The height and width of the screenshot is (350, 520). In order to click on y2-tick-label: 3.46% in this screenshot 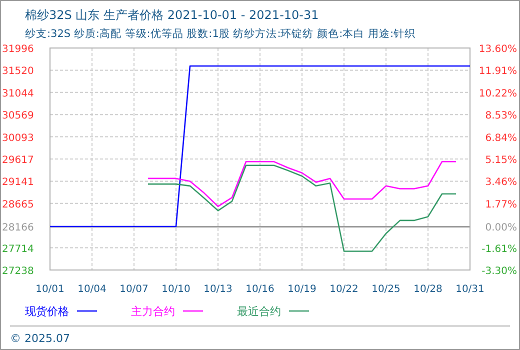, I will do `click(501, 182)`.